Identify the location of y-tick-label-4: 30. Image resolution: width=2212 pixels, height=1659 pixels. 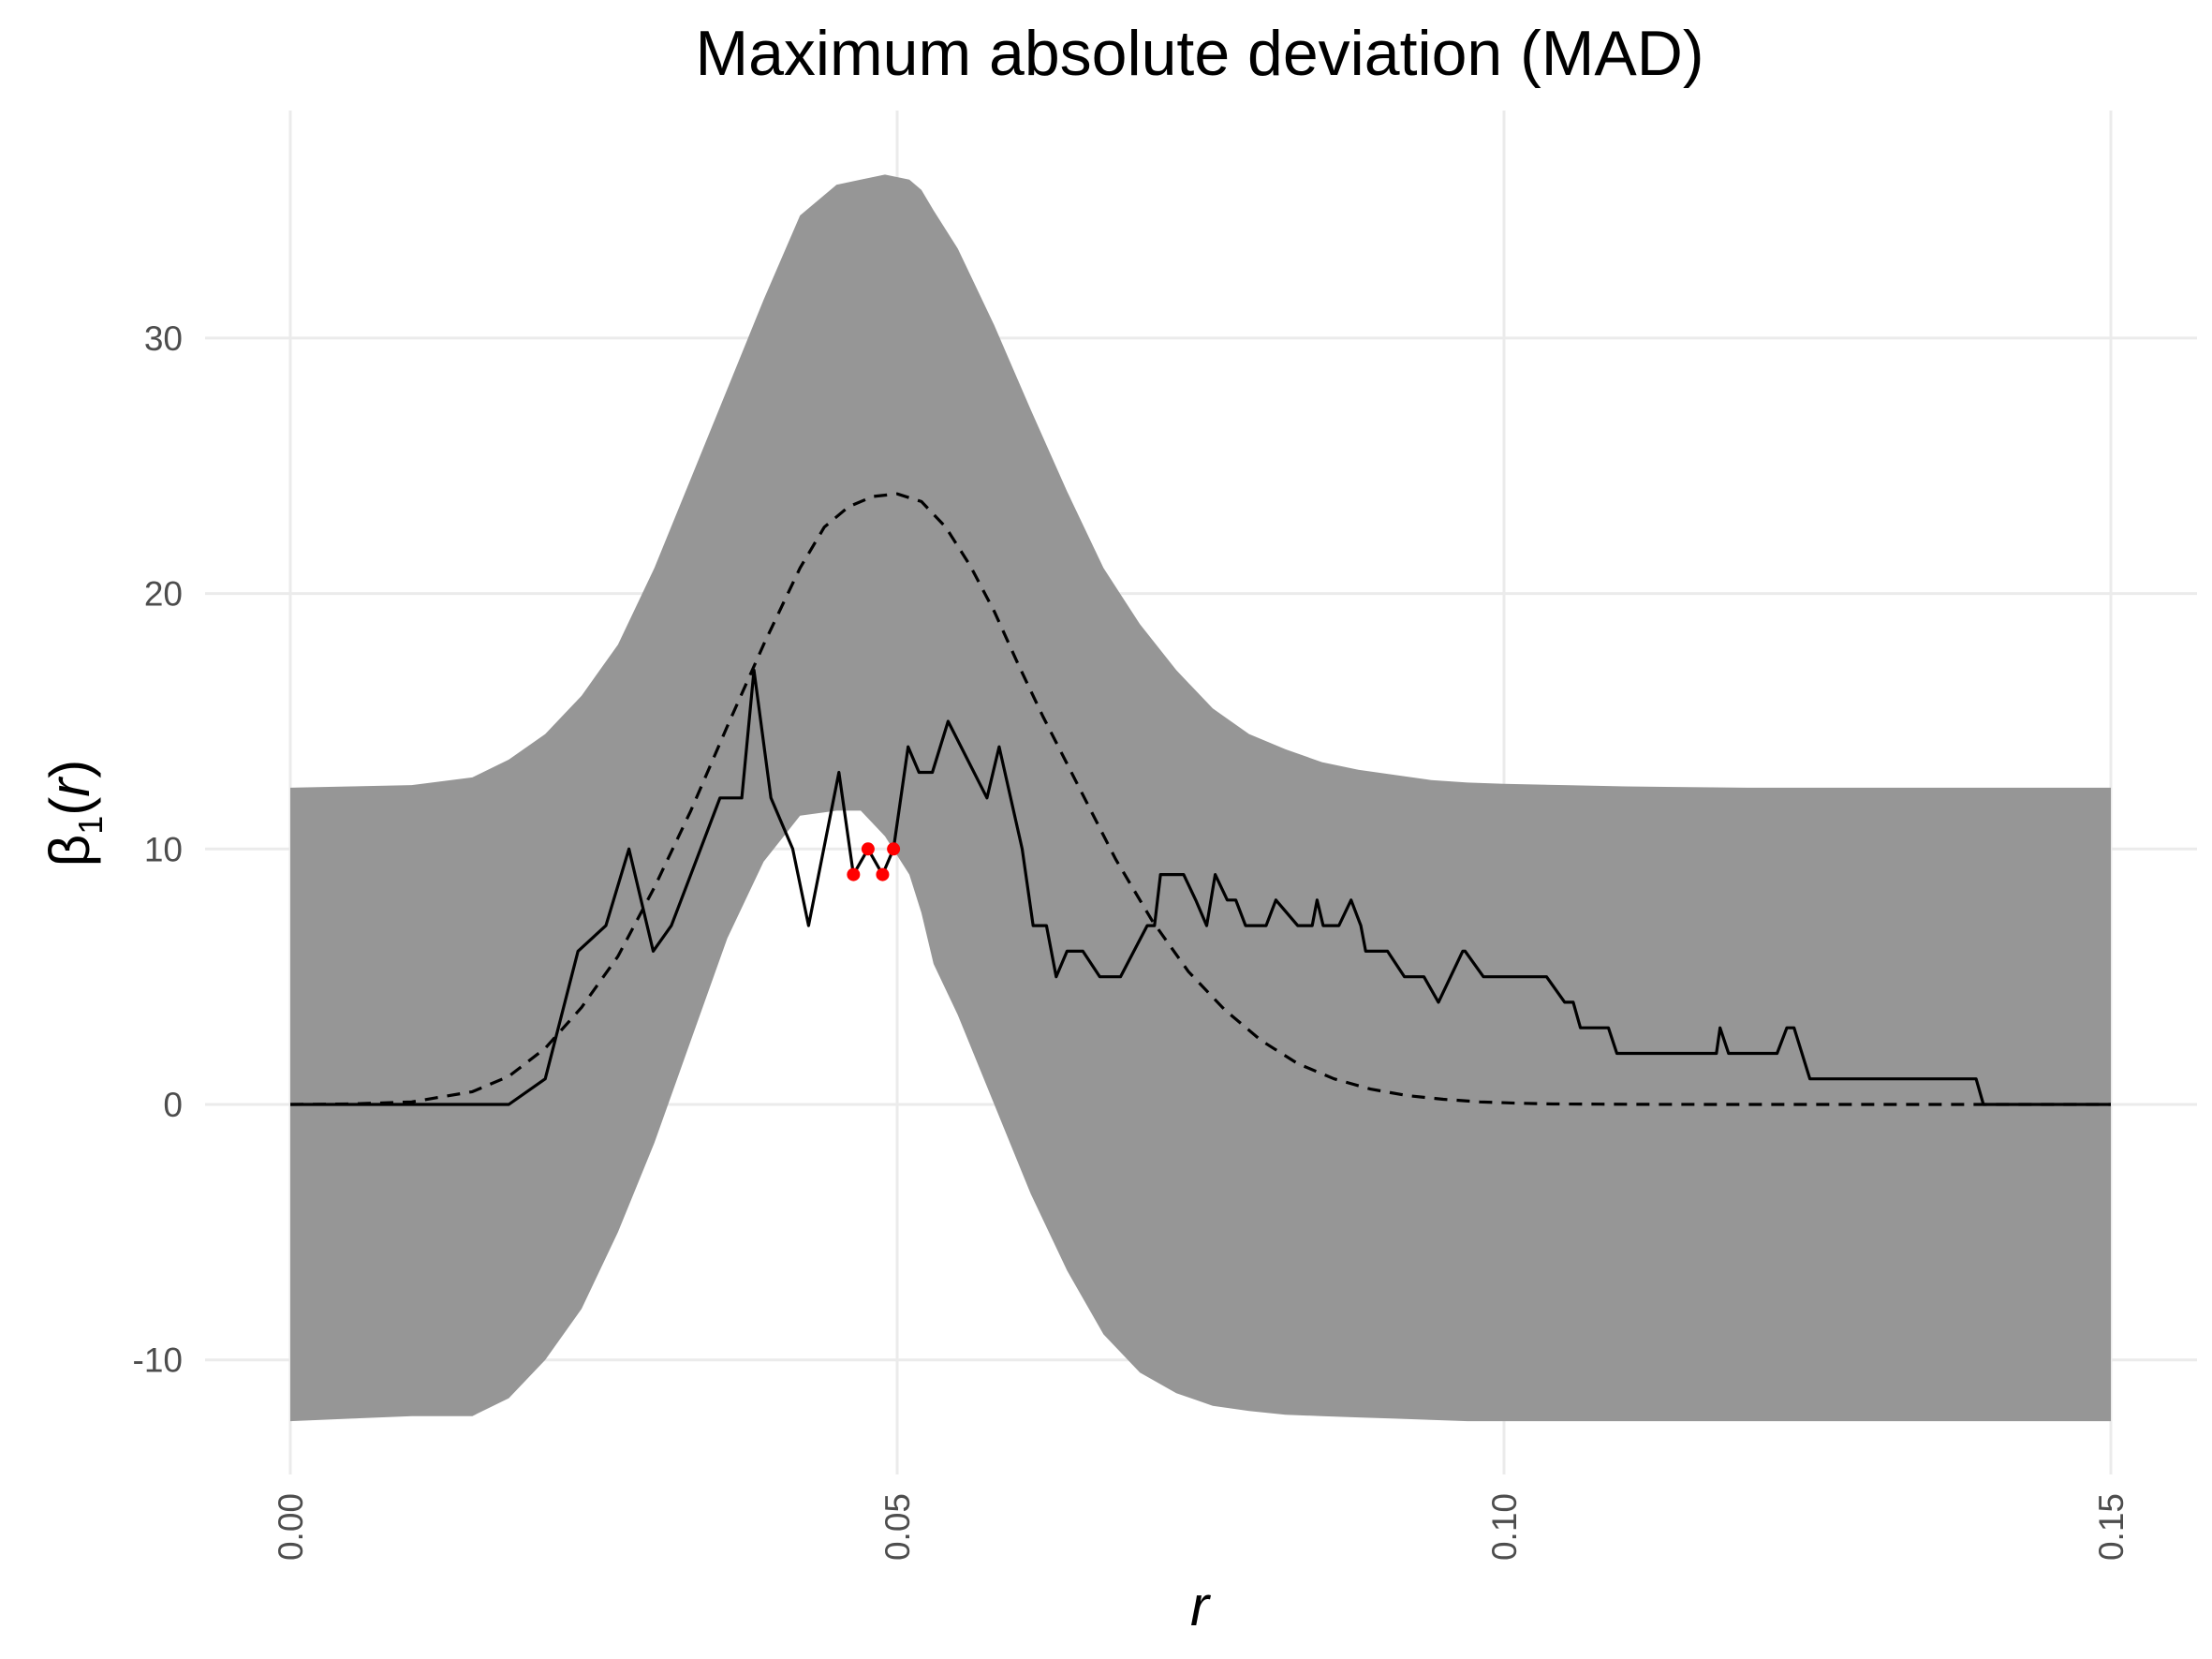
(163, 338).